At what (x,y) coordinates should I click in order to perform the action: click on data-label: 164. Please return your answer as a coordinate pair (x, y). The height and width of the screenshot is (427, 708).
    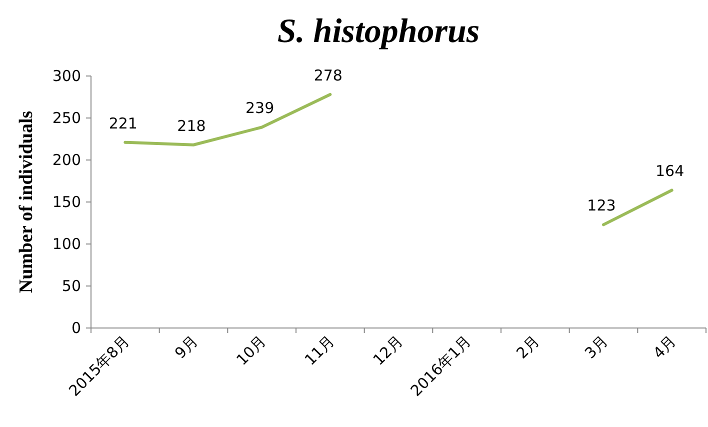
    Looking at the image, I should click on (670, 171).